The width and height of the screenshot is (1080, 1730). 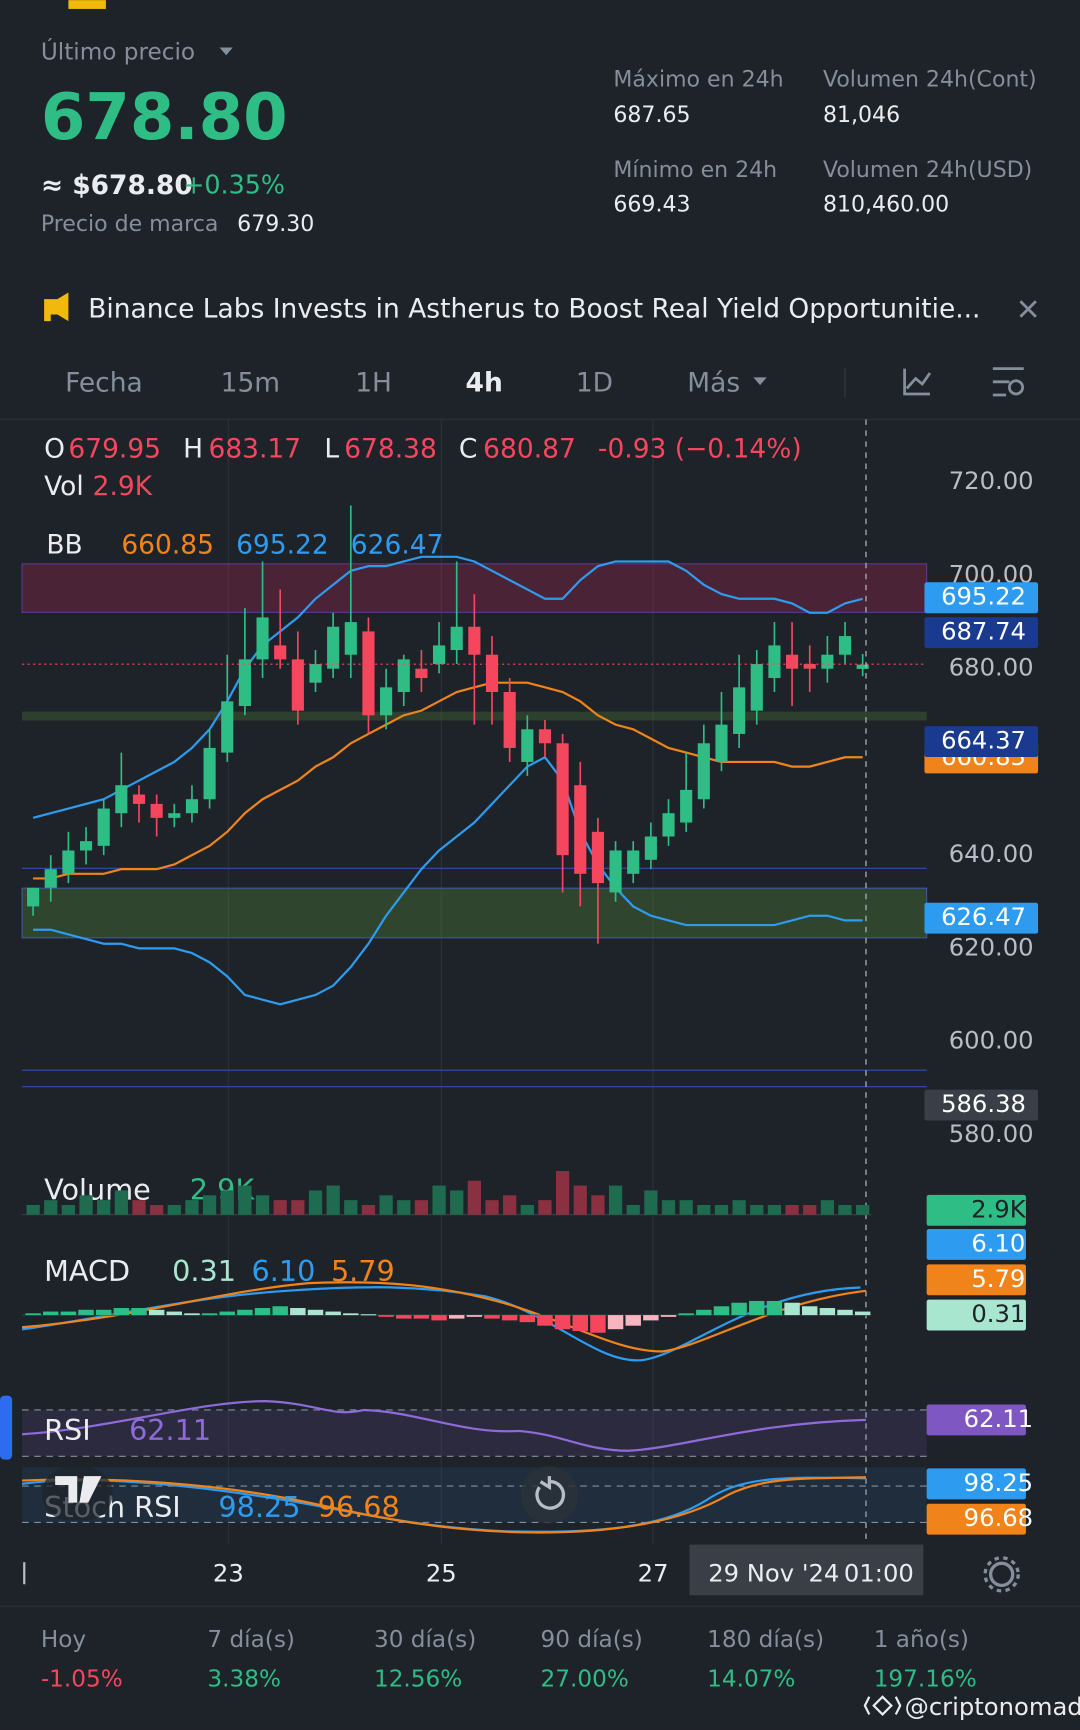 I want to click on close-news, so click(x=1028, y=309).